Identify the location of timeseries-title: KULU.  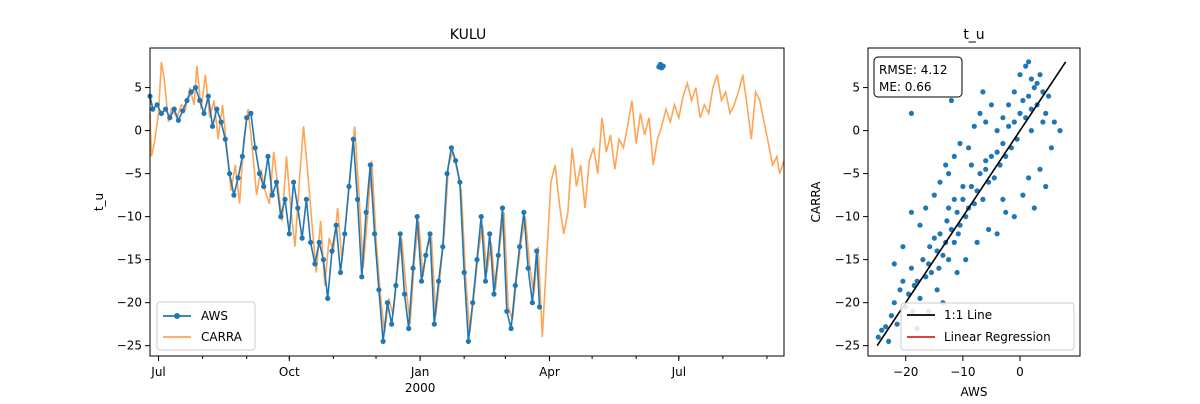
(468, 35).